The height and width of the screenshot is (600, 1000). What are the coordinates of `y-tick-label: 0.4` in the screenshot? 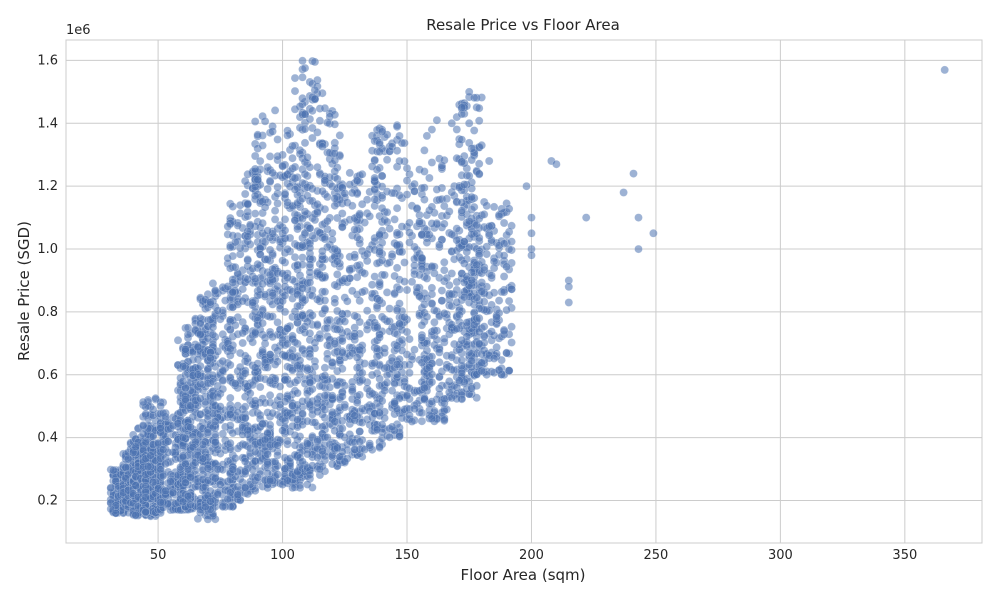 It's located at (47, 438).